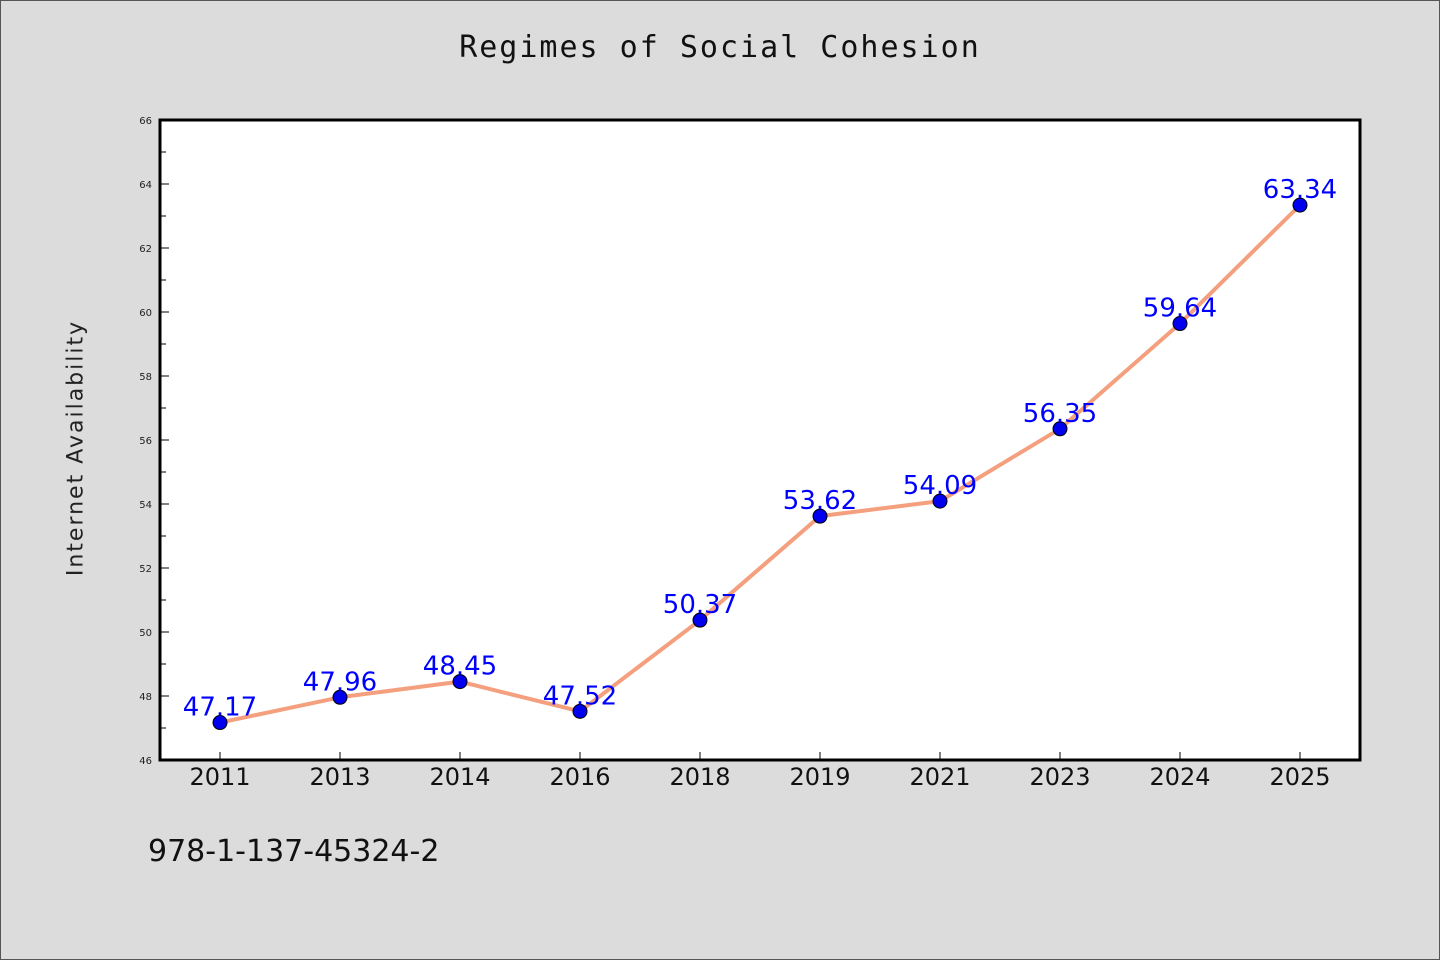  Describe the element at coordinates (145, 697) in the screenshot. I see `y-tick-label: 48` at that location.